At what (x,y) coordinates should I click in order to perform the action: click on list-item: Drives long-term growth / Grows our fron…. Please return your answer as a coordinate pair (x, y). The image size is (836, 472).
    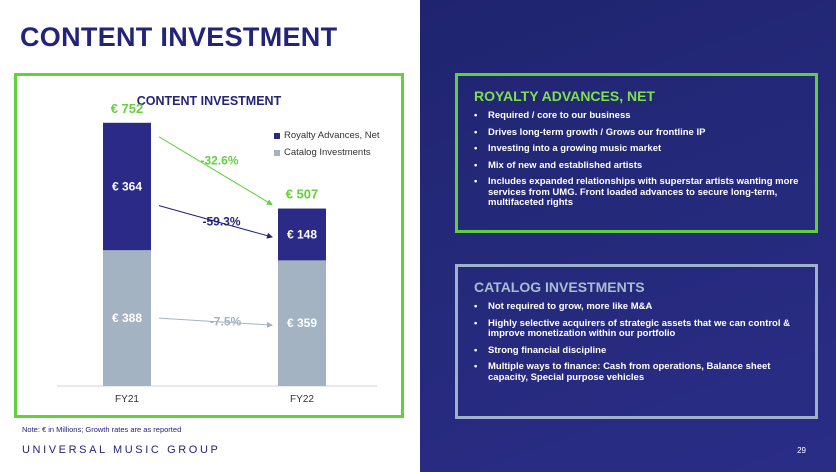
    Looking at the image, I should click on (636, 133).